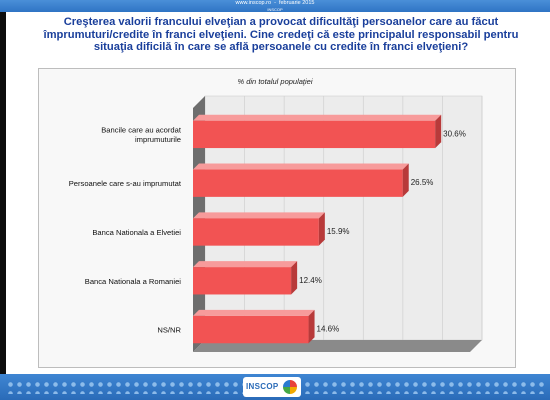 Image resolution: width=550 pixels, height=400 pixels. What do you see at coordinates (338, 231) in the screenshot?
I see `data-label: 15.9%` at bounding box center [338, 231].